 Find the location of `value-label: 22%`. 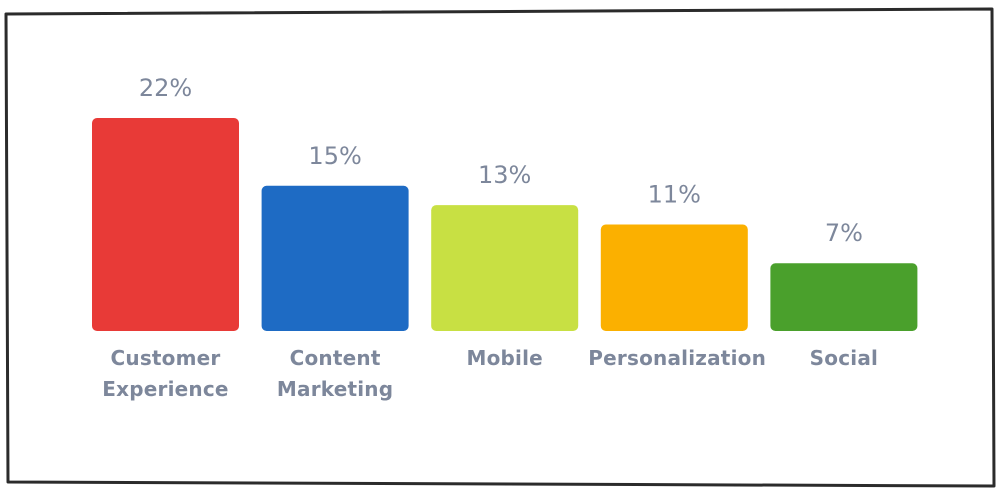

value-label: 22% is located at coordinates (165, 88).